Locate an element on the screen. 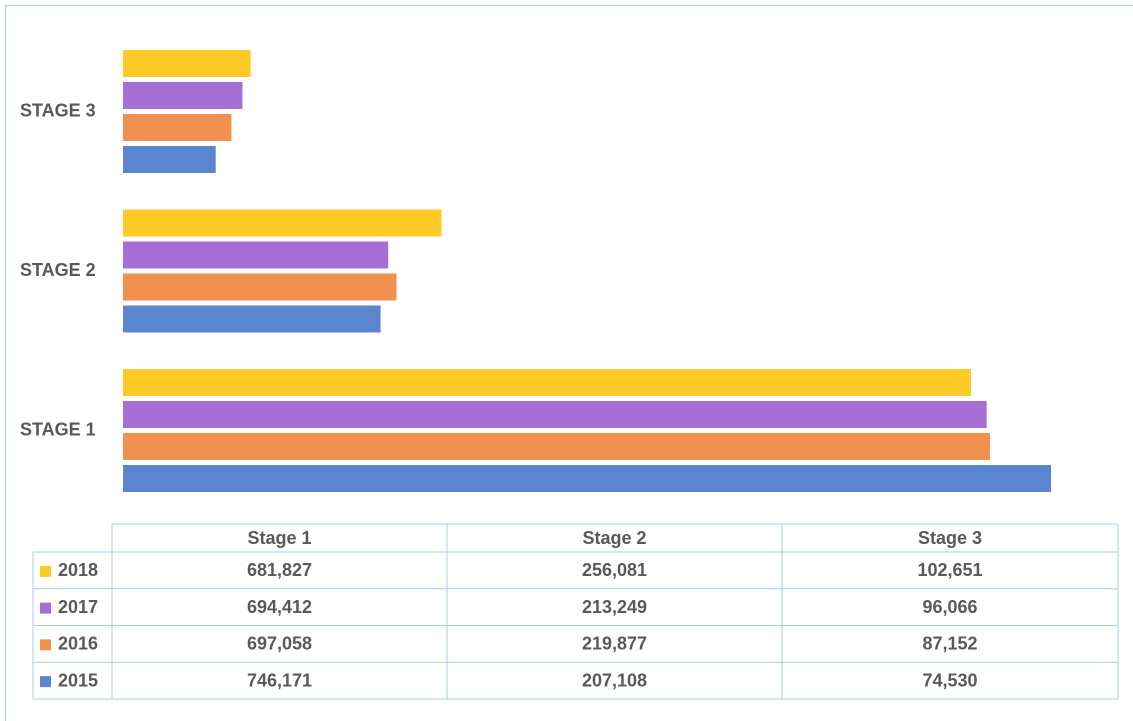 The height and width of the screenshot is (721, 1133). table-cell: 102,651 is located at coordinates (949, 570).